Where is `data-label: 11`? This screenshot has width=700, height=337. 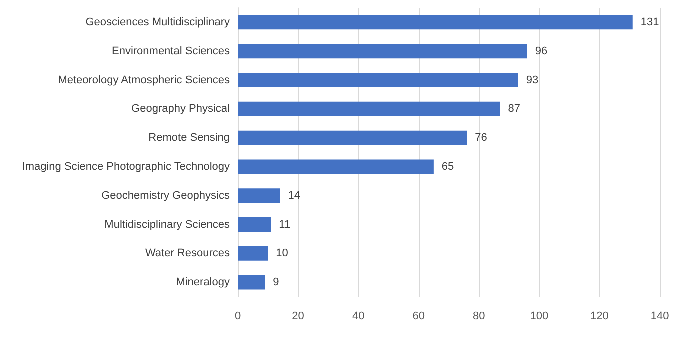
data-label: 11 is located at coordinates (285, 224).